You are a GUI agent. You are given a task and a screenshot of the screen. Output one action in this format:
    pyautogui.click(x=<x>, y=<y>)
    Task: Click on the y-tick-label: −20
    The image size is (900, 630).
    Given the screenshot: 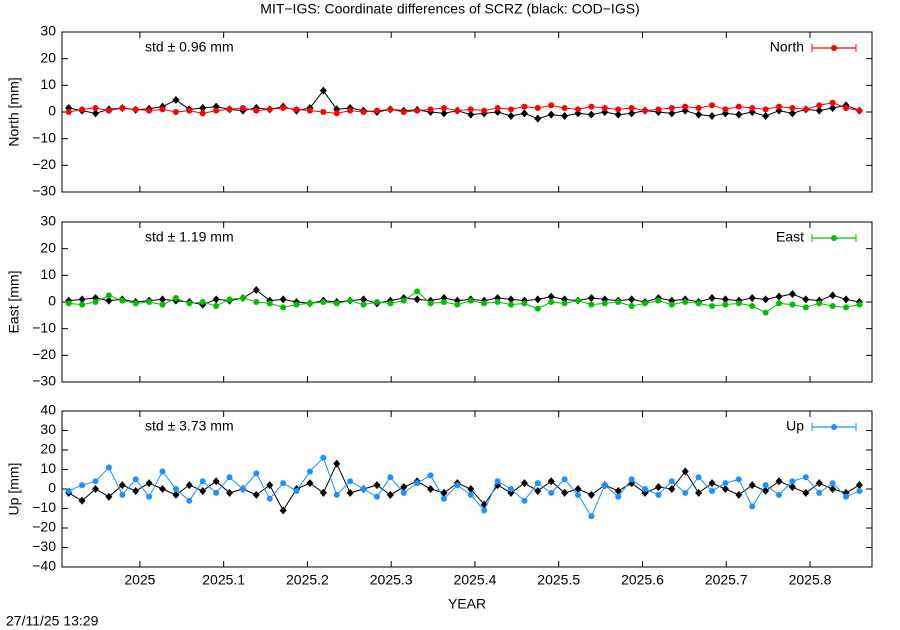 What is the action you would take?
    pyautogui.click(x=44, y=164)
    